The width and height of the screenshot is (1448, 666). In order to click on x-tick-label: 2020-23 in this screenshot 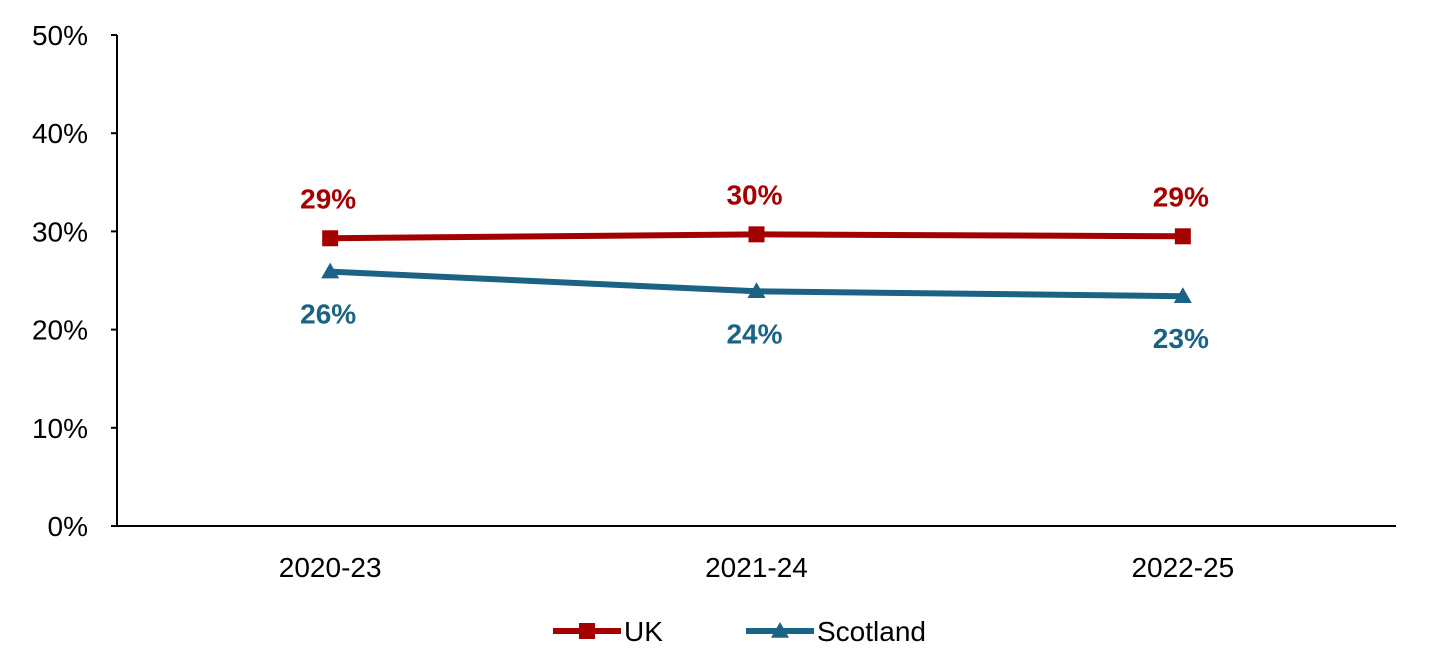, I will do `click(330, 567)`.